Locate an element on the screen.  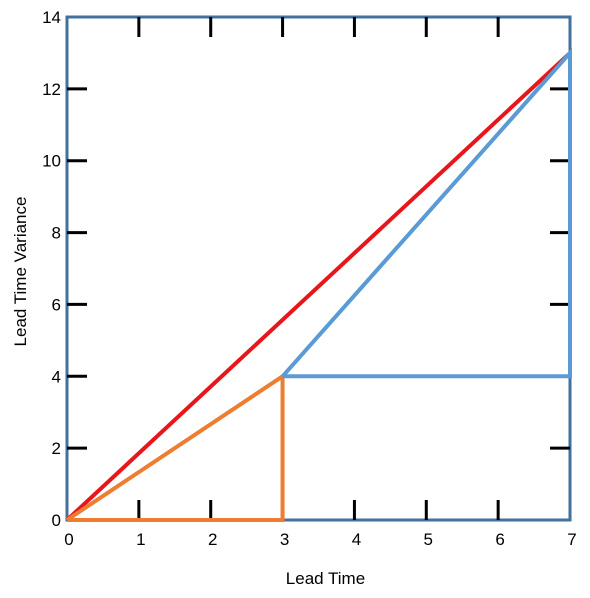
y-tick-label-7: 14 is located at coordinates (51, 17).